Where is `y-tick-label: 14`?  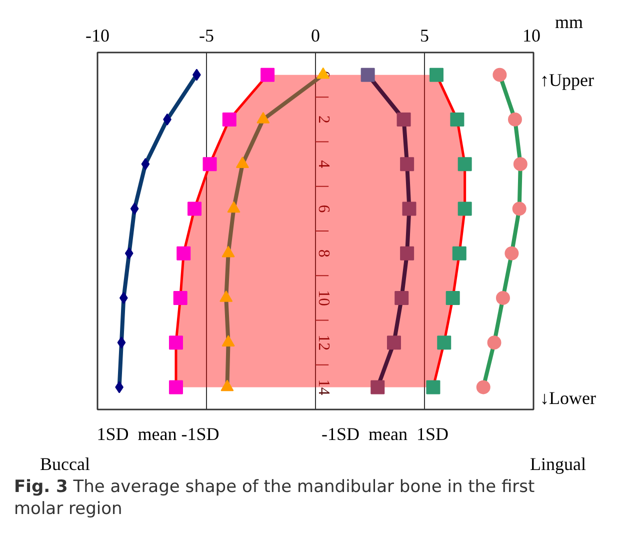
y-tick-label: 14 is located at coordinates (323, 387).